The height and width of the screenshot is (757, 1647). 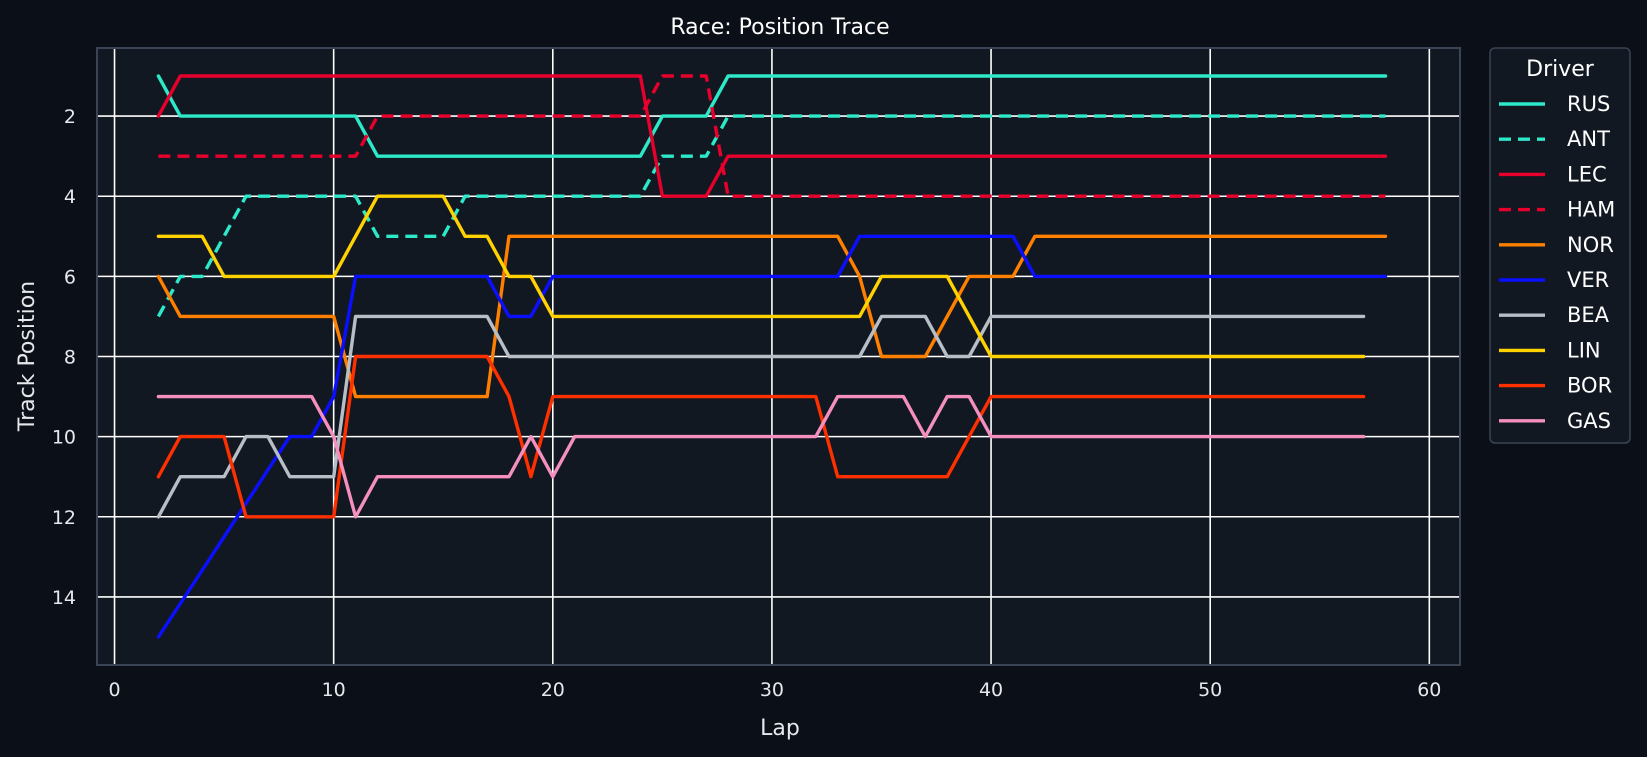 I want to click on legend-label: VER, so click(x=1588, y=280).